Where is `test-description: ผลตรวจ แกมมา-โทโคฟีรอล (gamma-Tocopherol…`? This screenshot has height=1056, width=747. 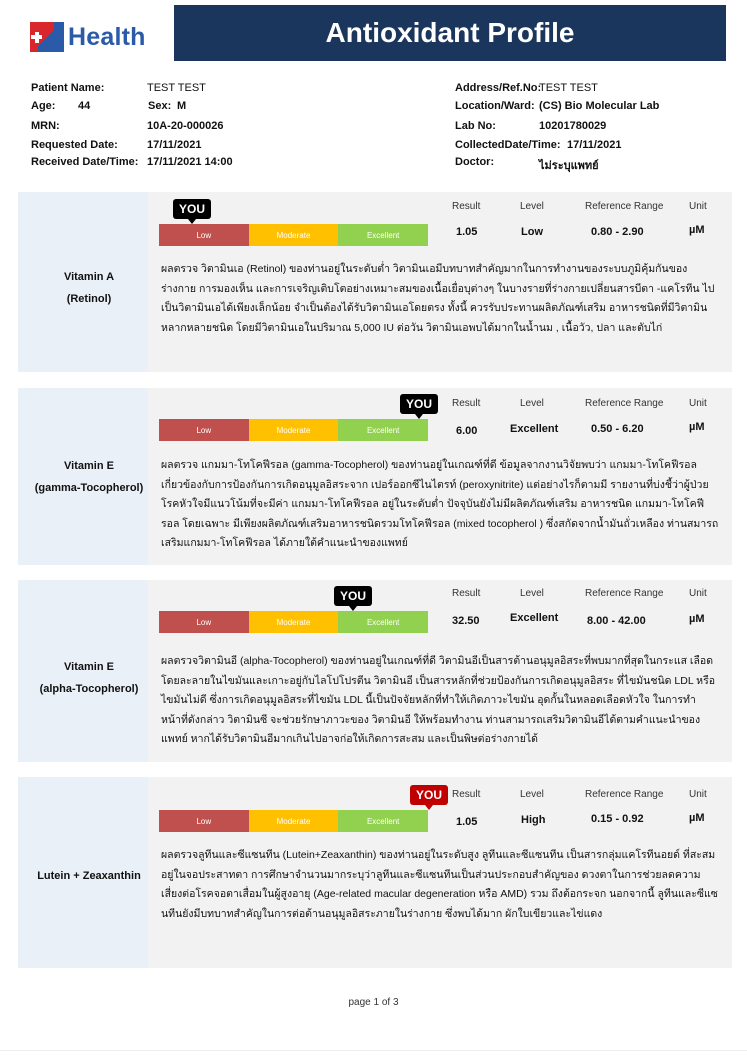
test-description: ผลตรวจ แกมมา-โทโคฟีรอล (gamma-Tocopherol… is located at coordinates (440, 504).